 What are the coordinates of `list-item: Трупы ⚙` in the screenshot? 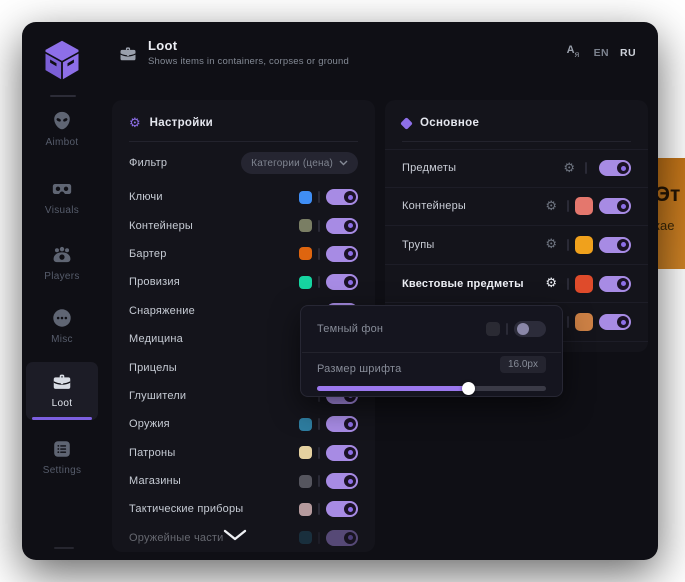 It's located at (516, 245).